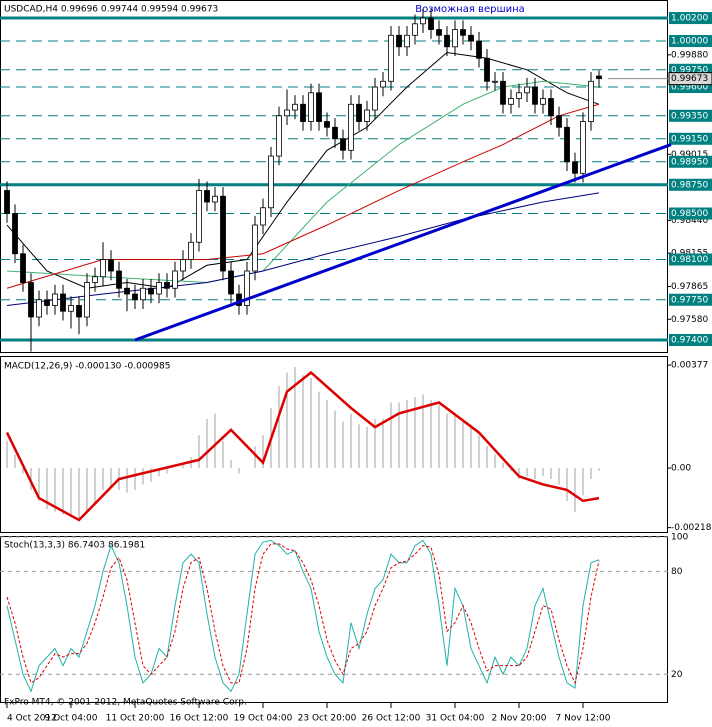 Image resolution: width=712 pixels, height=727 pixels. What do you see at coordinates (679, 538) in the screenshot?
I see `y-tick-label: 100` at bounding box center [679, 538].